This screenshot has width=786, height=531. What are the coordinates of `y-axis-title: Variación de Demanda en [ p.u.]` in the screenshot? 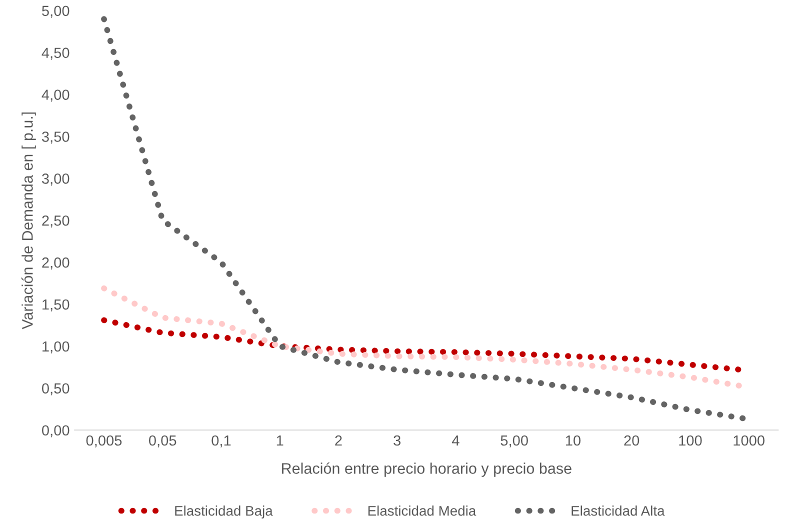 It's located at (28, 221).